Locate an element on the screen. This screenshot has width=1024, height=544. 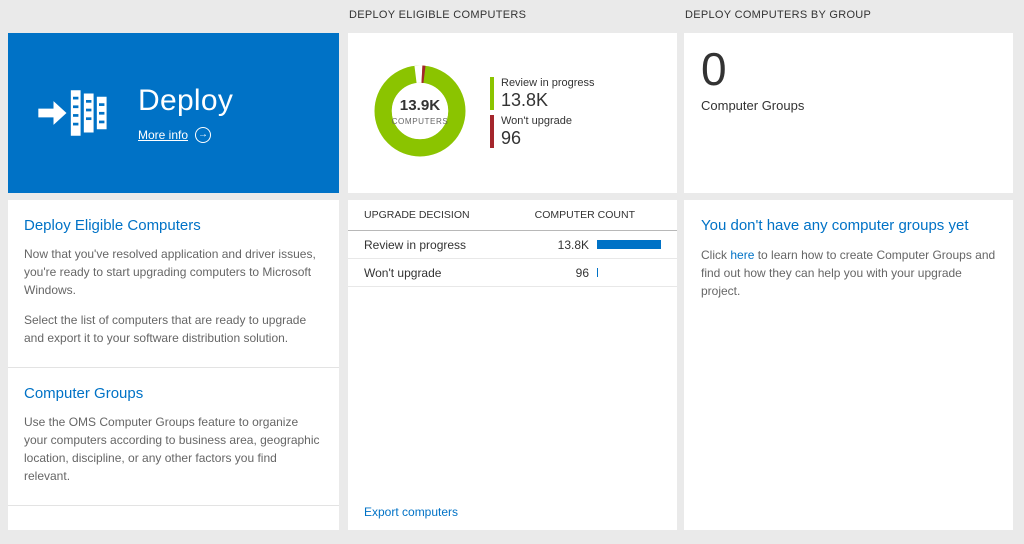
right-column-header: DEPLOY COMPUTERS BY GROUP is located at coordinates (778, 15).